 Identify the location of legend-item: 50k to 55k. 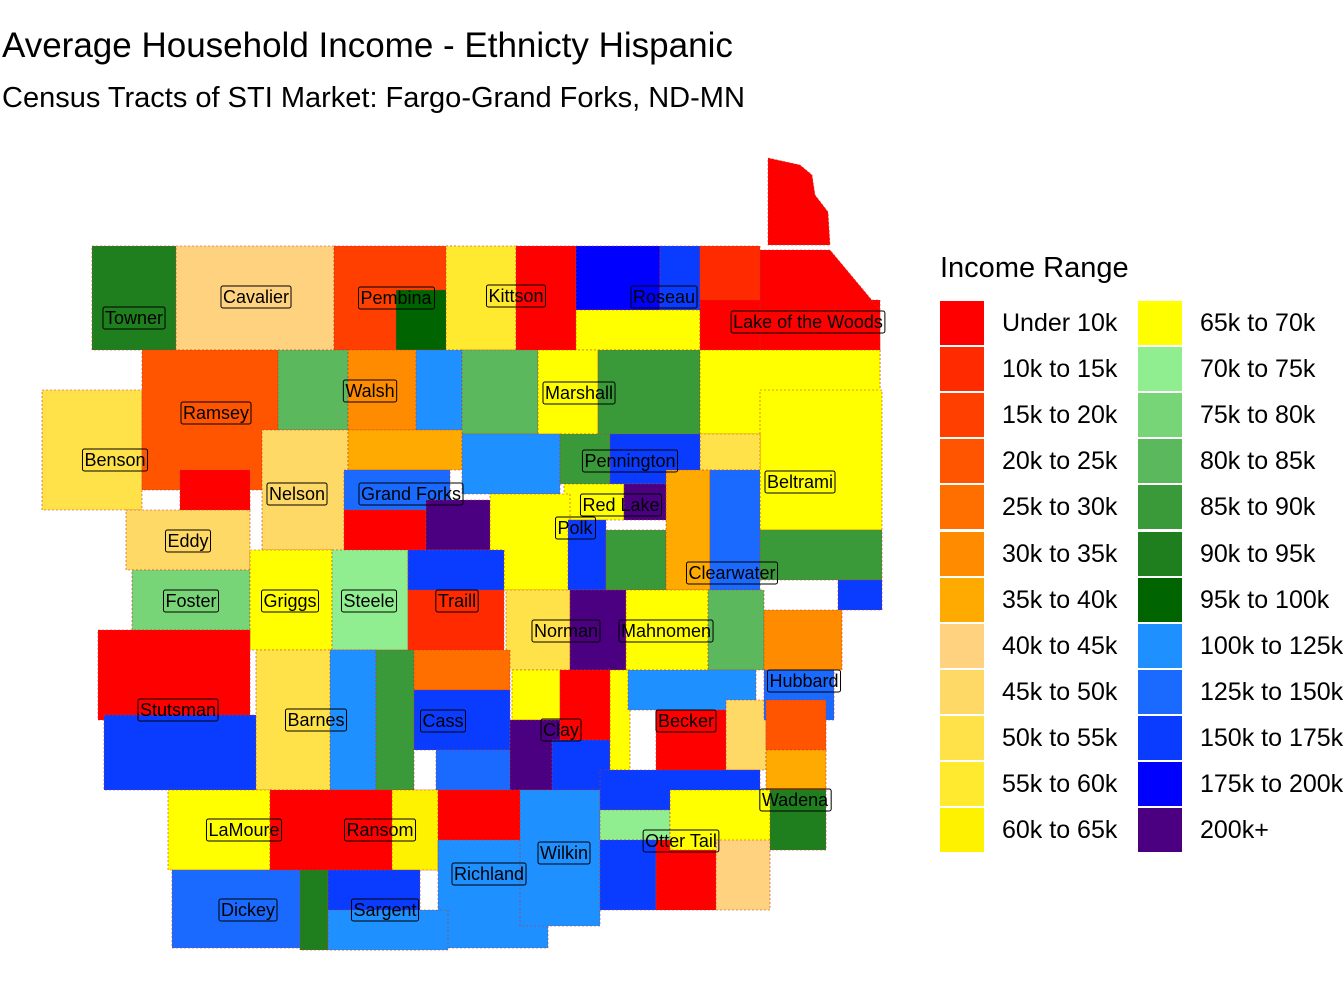
(1045, 737).